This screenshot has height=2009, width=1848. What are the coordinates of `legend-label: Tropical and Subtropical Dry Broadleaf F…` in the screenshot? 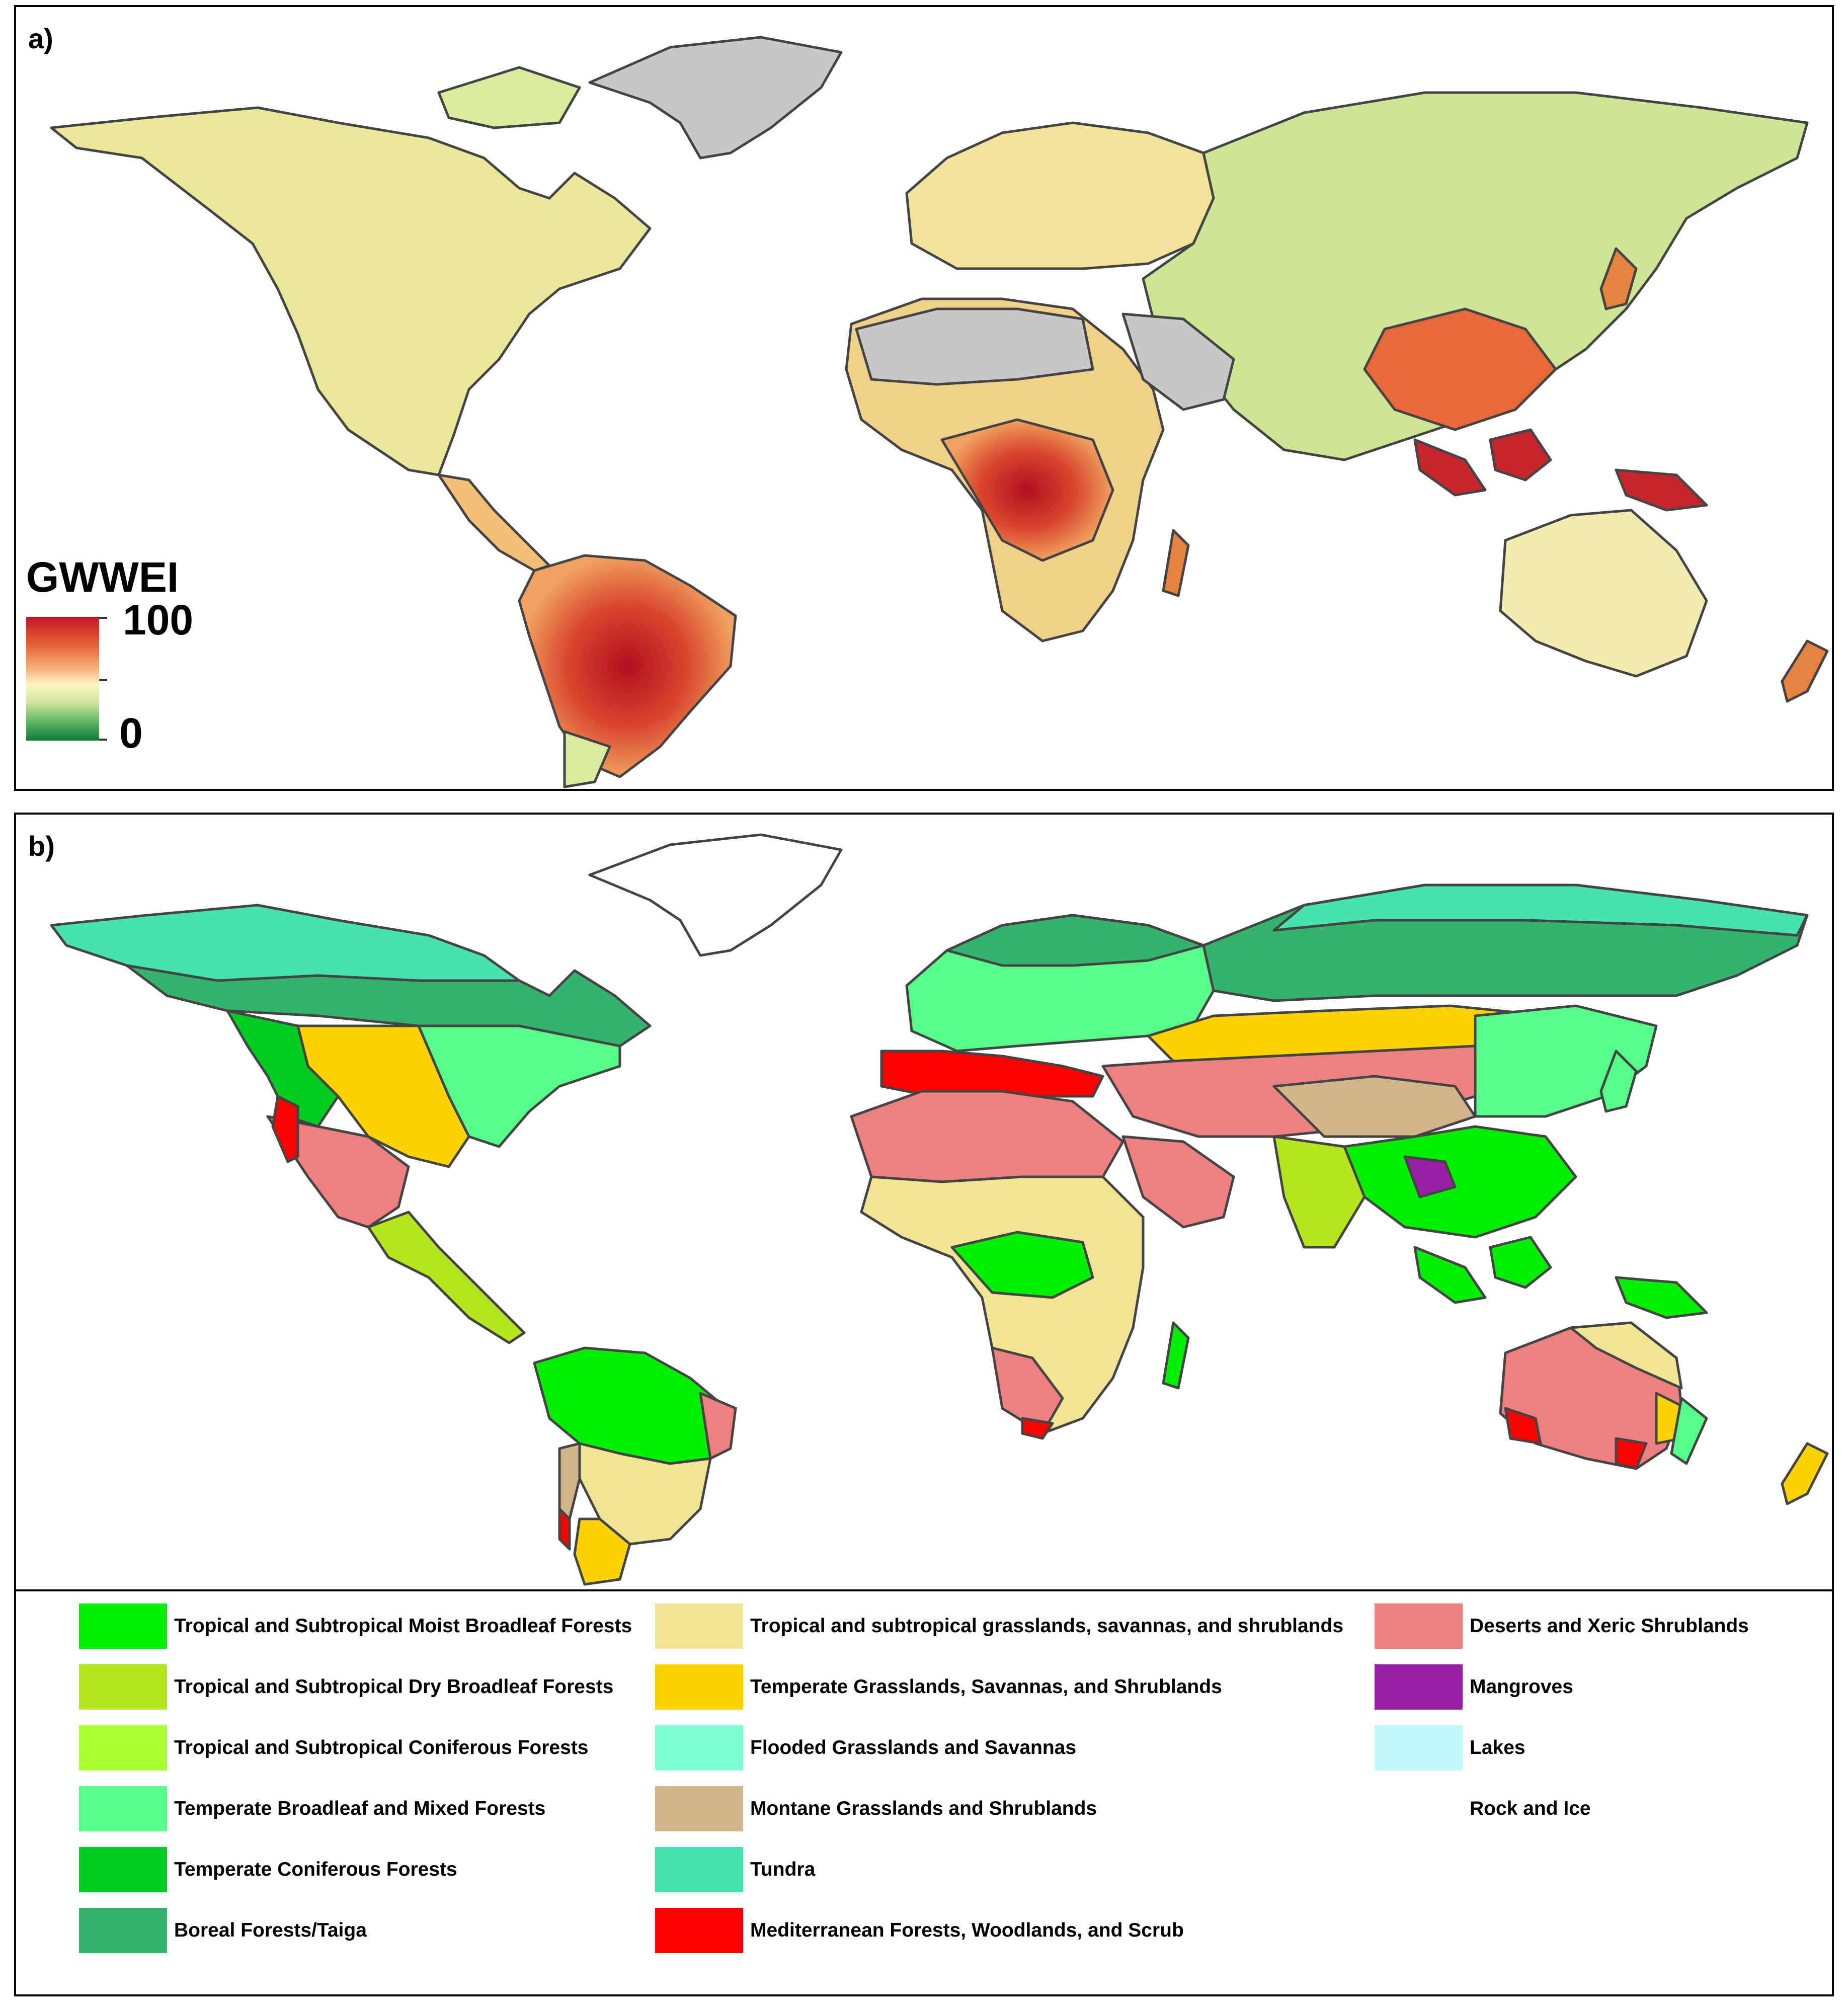 It's located at (394, 1687).